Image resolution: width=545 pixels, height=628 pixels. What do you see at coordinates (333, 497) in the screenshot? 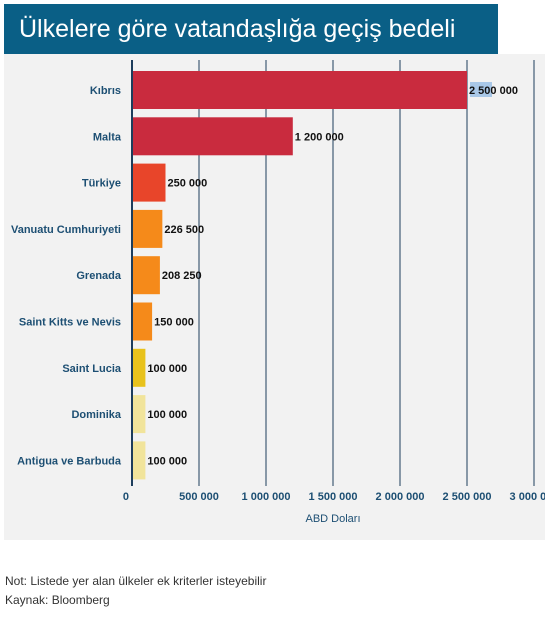
I see `x-tick-label: 1 500 000` at bounding box center [333, 497].